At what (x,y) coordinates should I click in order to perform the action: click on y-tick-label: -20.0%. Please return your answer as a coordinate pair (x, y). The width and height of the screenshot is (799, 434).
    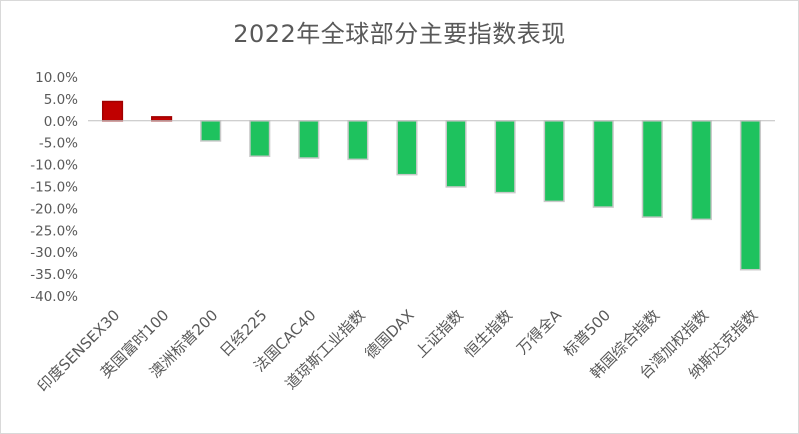
    Looking at the image, I should click on (54, 209).